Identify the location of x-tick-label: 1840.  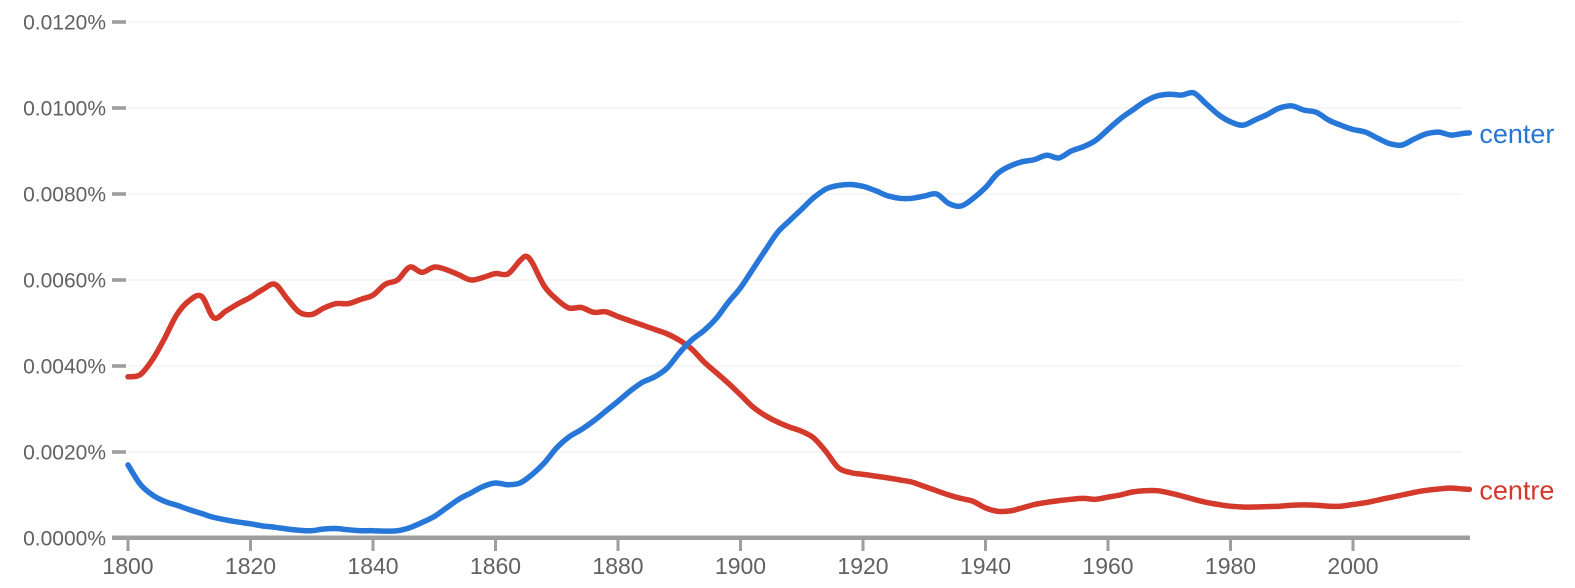
(372, 566).